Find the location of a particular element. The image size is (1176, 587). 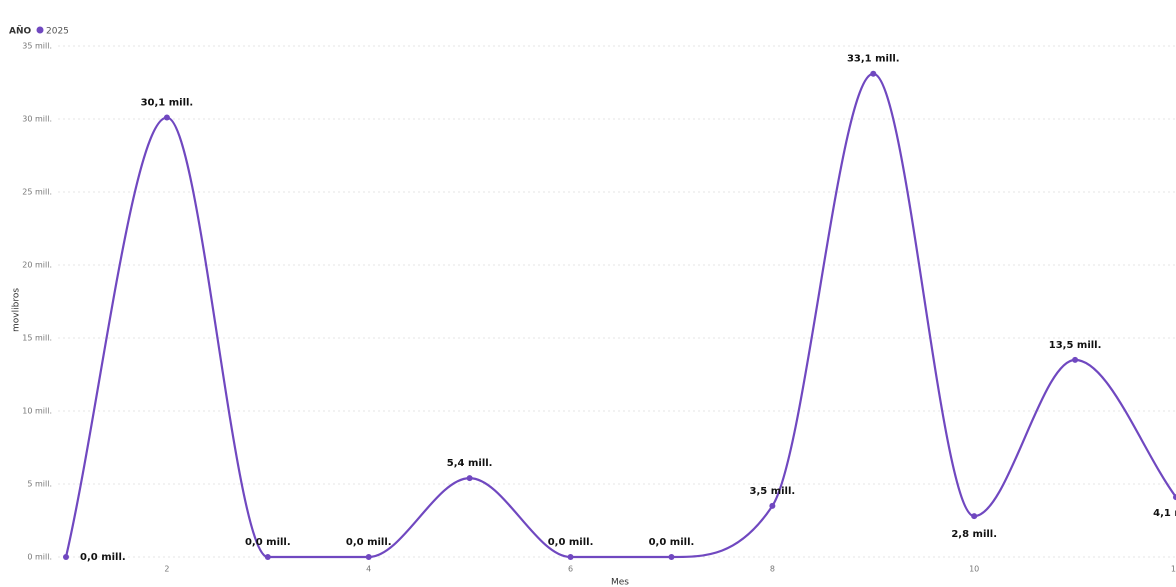

y-tick-label: 20 mill. is located at coordinates (37, 265).